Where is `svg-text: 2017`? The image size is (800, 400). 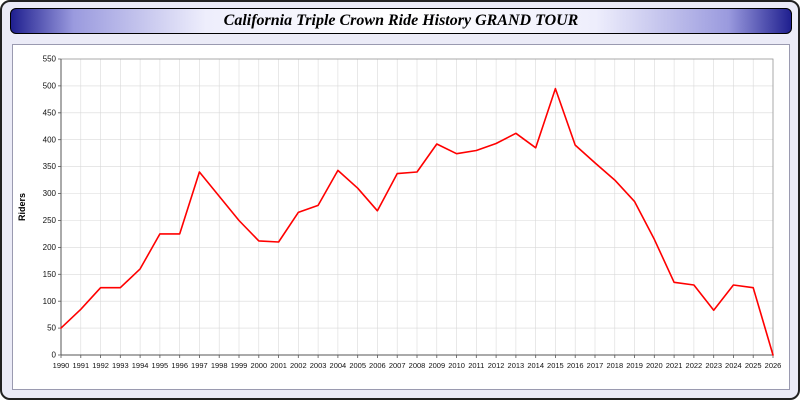
svg-text: 2017 is located at coordinates (595, 365).